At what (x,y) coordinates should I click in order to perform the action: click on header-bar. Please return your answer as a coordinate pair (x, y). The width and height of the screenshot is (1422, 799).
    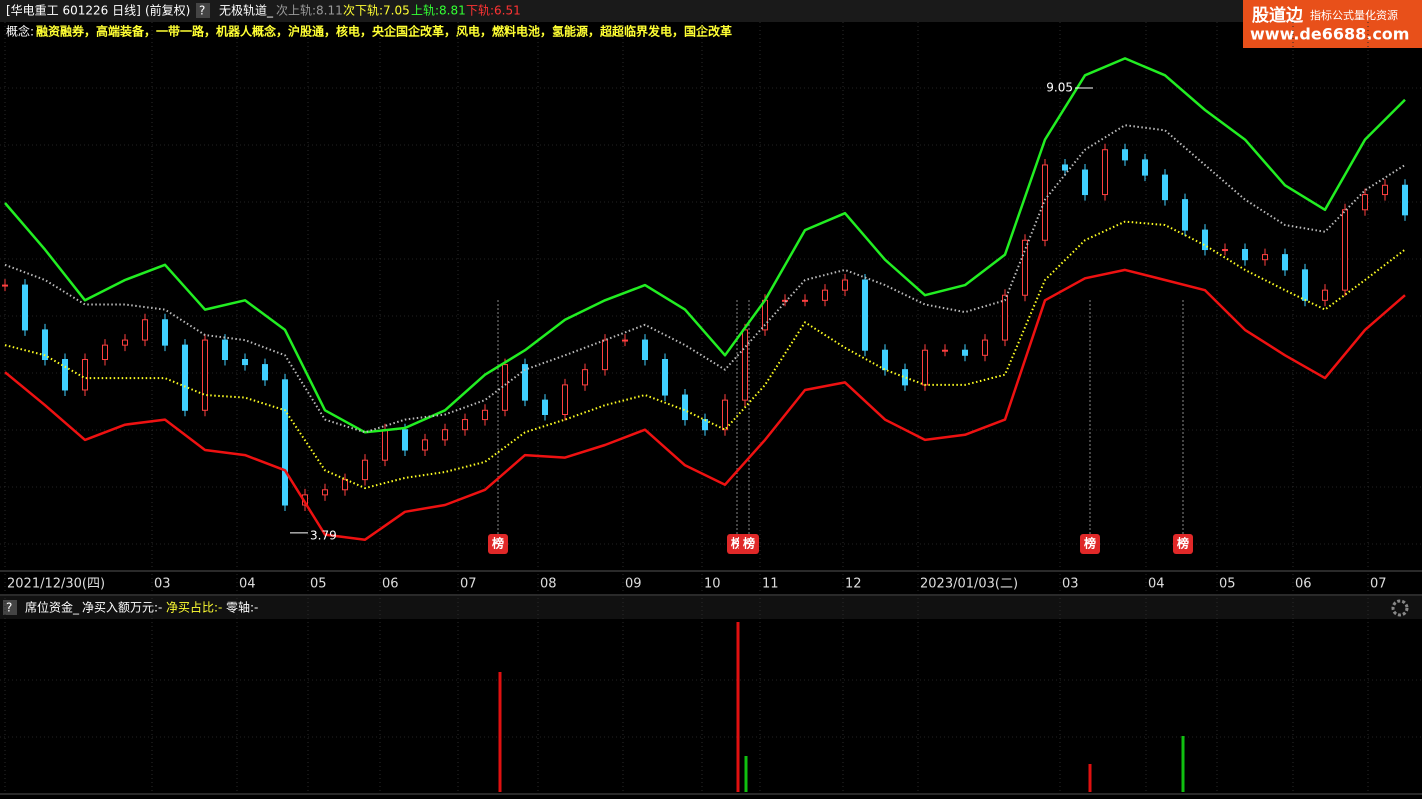
    Looking at the image, I should click on (711, 11).